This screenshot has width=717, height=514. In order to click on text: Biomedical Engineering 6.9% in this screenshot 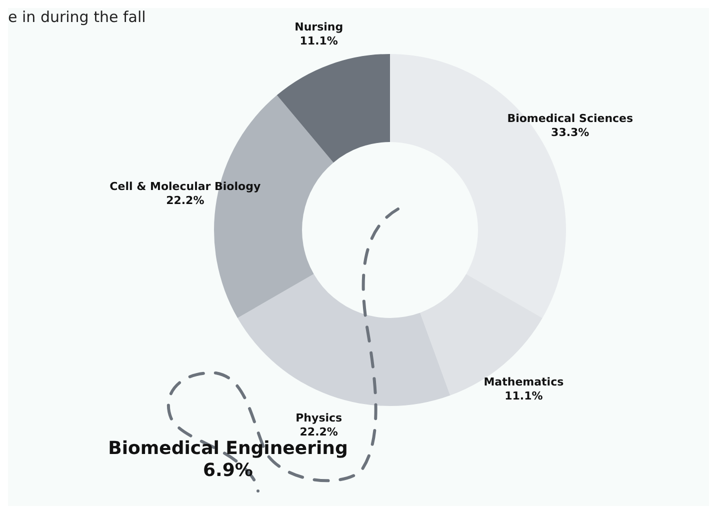, I will do `click(228, 460)`.